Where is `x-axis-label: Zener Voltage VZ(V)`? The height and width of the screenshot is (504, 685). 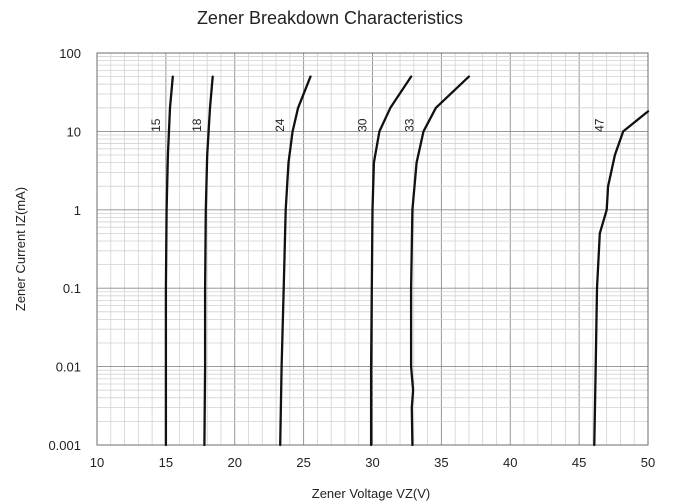
x-axis-label: Zener Voltage VZ(V) is located at coordinates (371, 493).